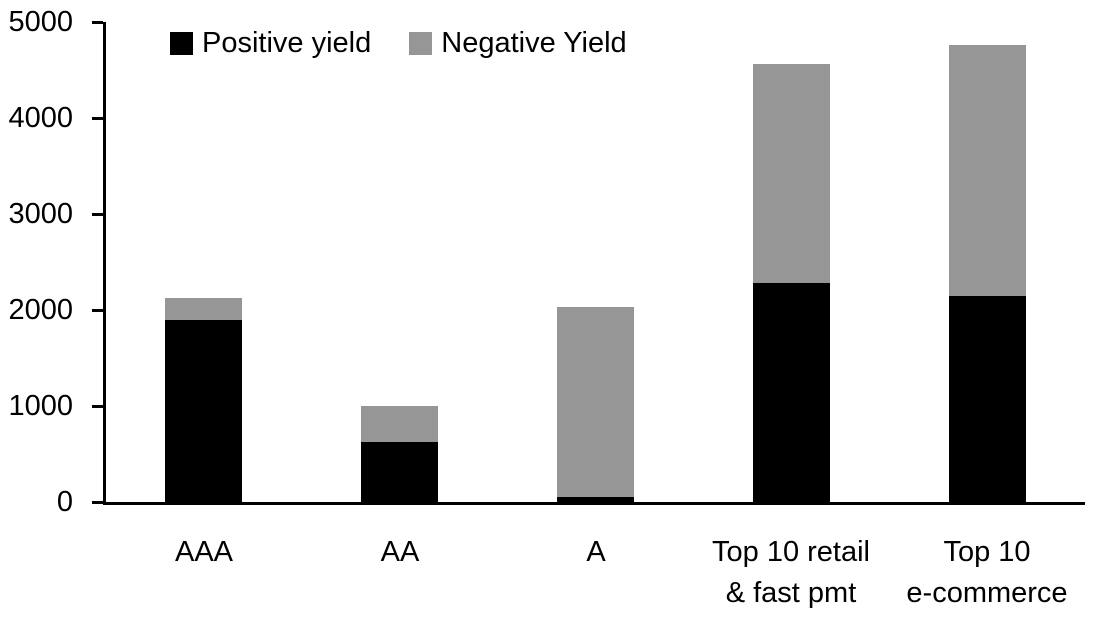 Image resolution: width=1102 pixels, height=618 pixels. Describe the element at coordinates (398, 43) in the screenshot. I see `chart-legend: Positive yield Negative Yield` at that location.